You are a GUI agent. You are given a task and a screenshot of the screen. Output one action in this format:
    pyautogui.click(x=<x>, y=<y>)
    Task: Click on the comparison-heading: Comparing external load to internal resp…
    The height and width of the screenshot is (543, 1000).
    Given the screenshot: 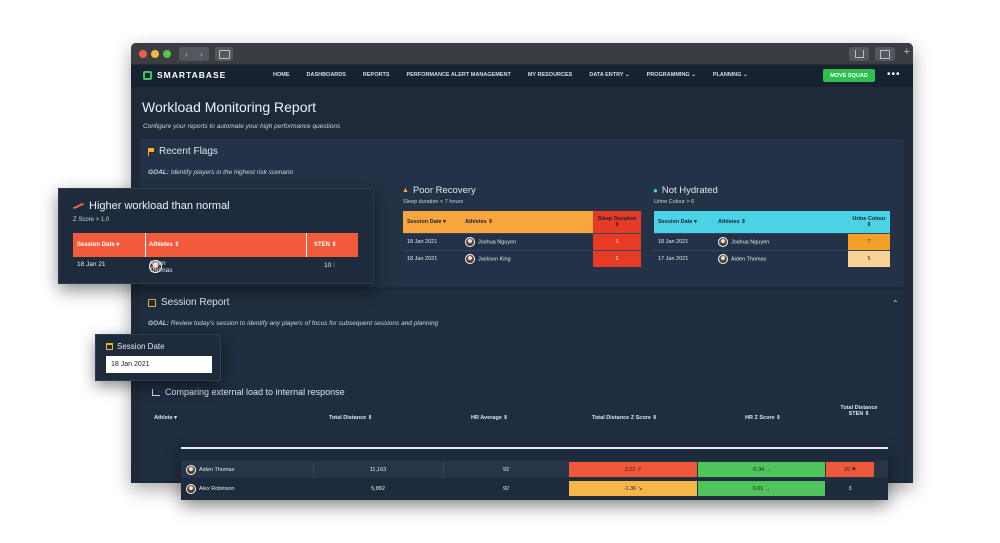 What is the action you would take?
    pyautogui.click(x=248, y=392)
    